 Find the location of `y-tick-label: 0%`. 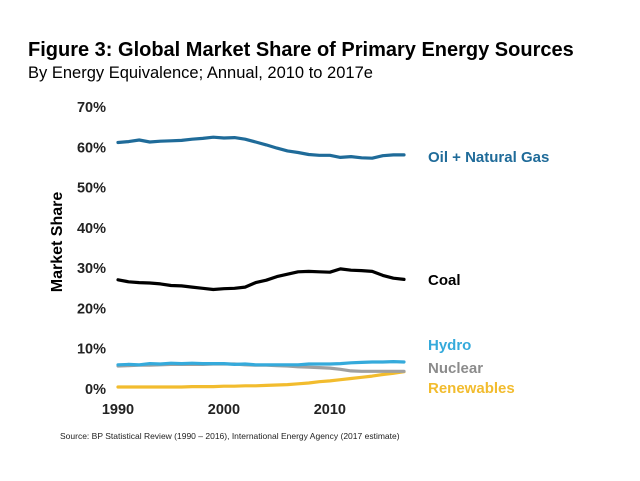

y-tick-label: 0% is located at coordinates (95, 390).